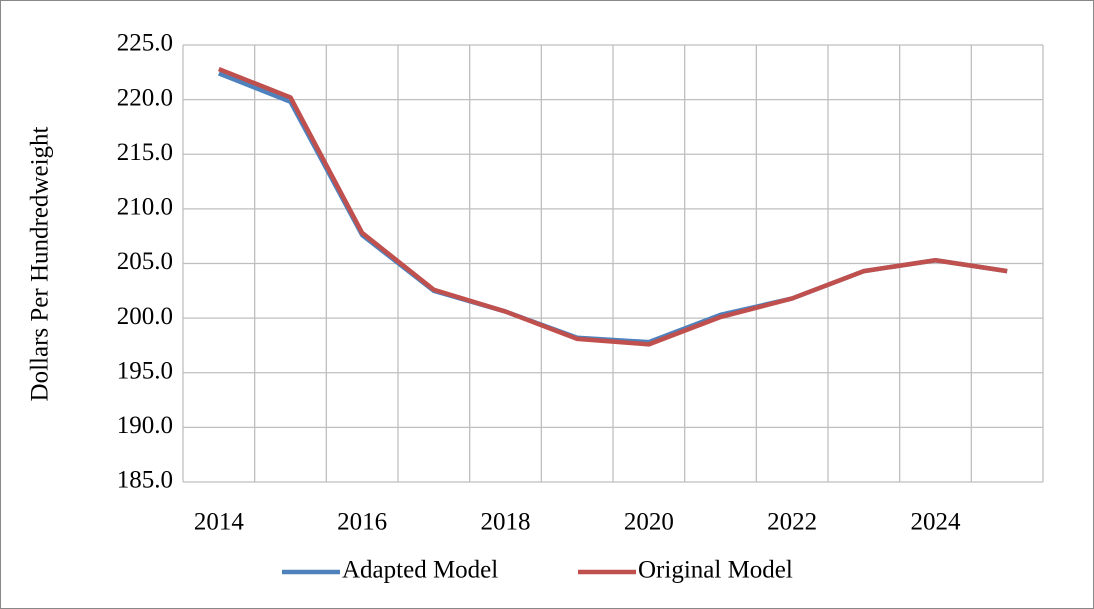 The height and width of the screenshot is (609, 1094). Describe the element at coordinates (362, 522) in the screenshot. I see `x-tick-label: 2016` at that location.